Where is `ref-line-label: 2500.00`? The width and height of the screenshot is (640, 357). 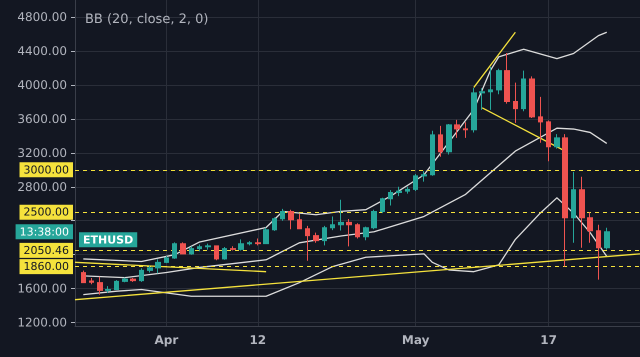 ref-line-label: 2500.00 is located at coordinates (46, 212).